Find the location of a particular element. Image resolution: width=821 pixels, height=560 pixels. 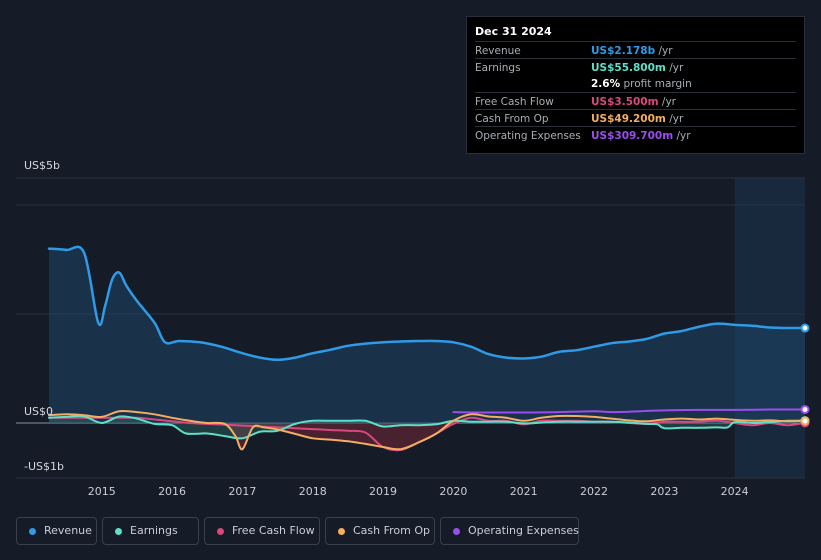

tooltip-row-earnings: Earnings US$55.800m /yr is located at coordinates (635, 67).